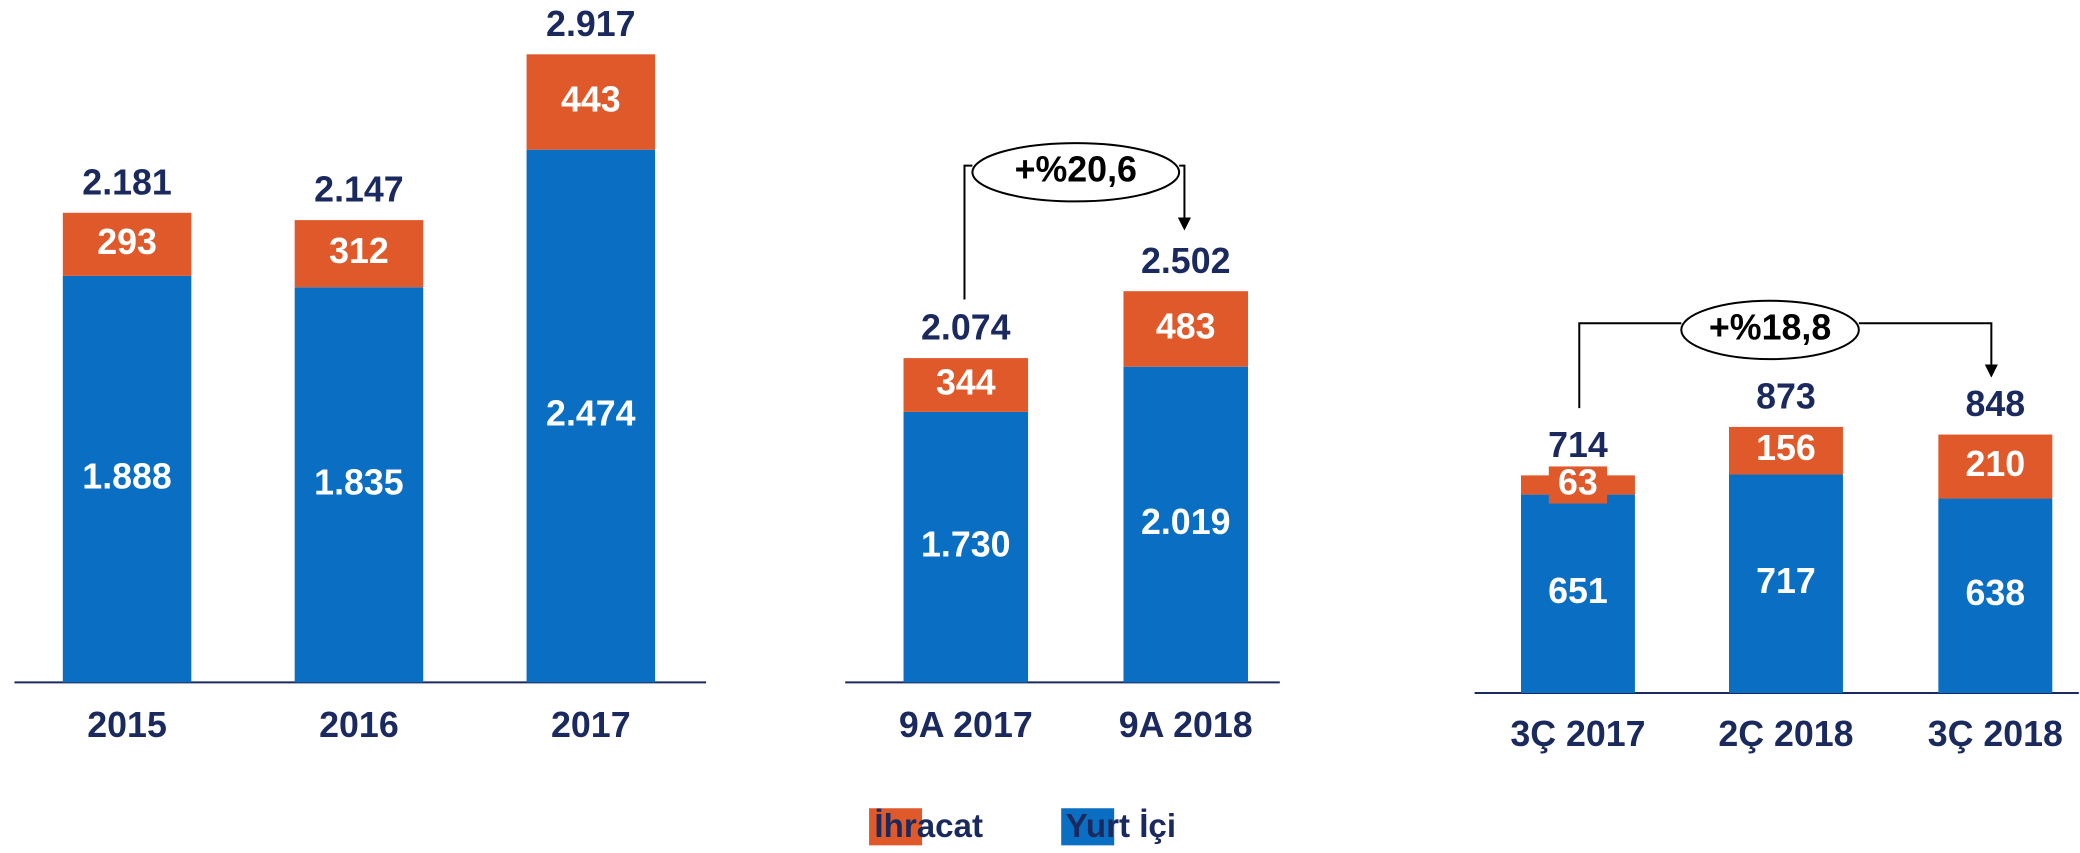 The height and width of the screenshot is (853, 2080). Describe the element at coordinates (1785, 734) in the screenshot. I see `x-tick-label: 2Ç 2018` at that location.